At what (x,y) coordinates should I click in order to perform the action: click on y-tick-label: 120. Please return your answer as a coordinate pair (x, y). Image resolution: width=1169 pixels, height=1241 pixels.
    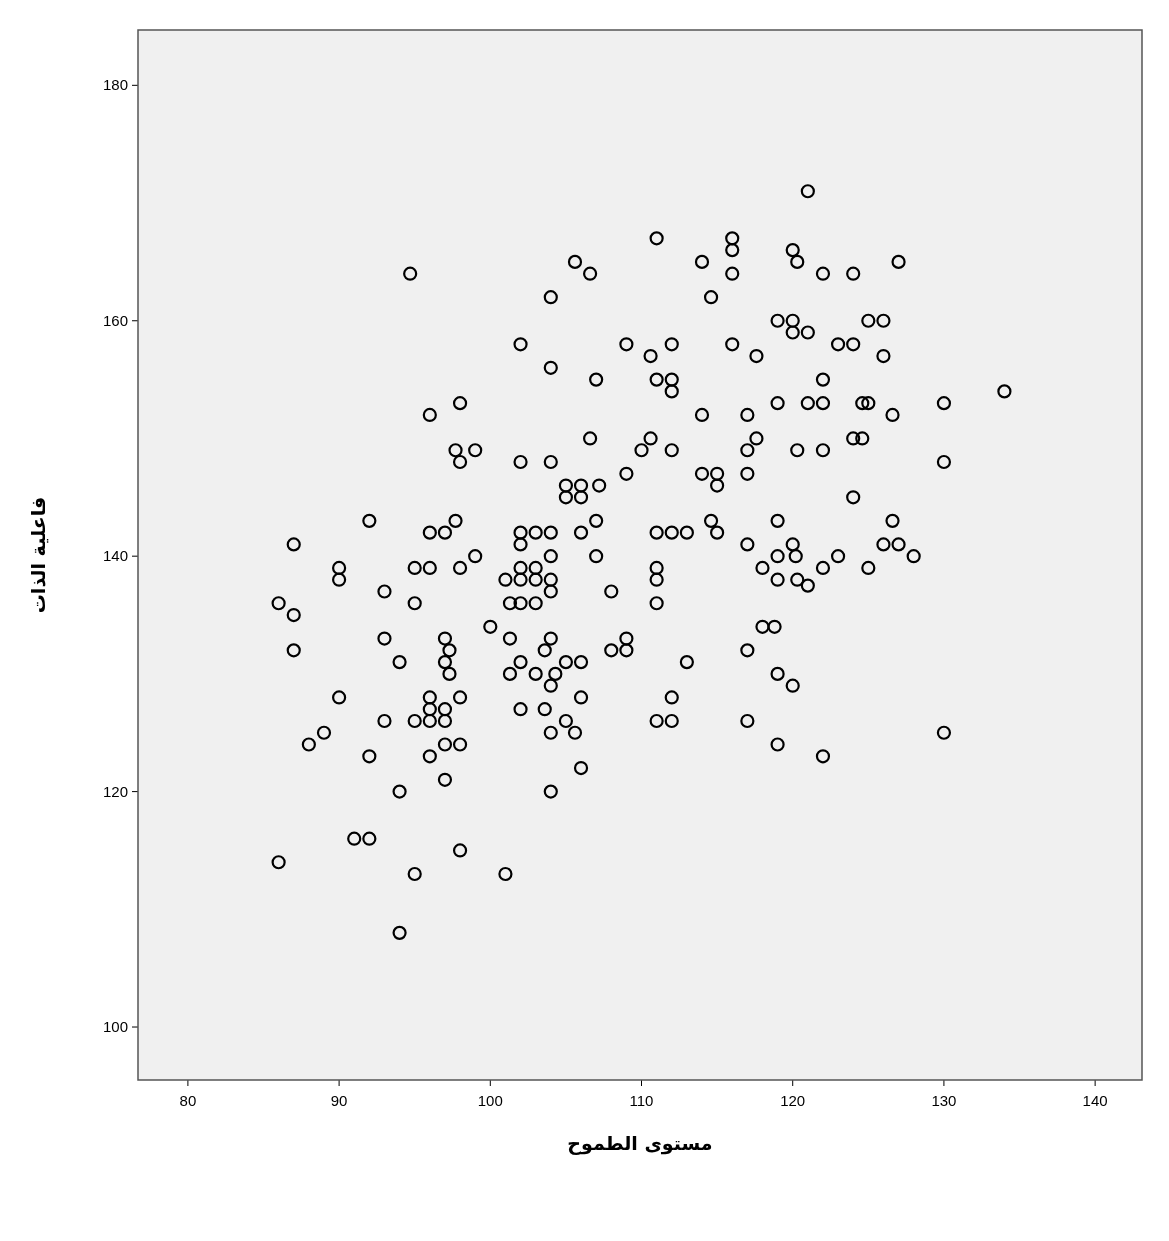
    Looking at the image, I should click on (115, 791).